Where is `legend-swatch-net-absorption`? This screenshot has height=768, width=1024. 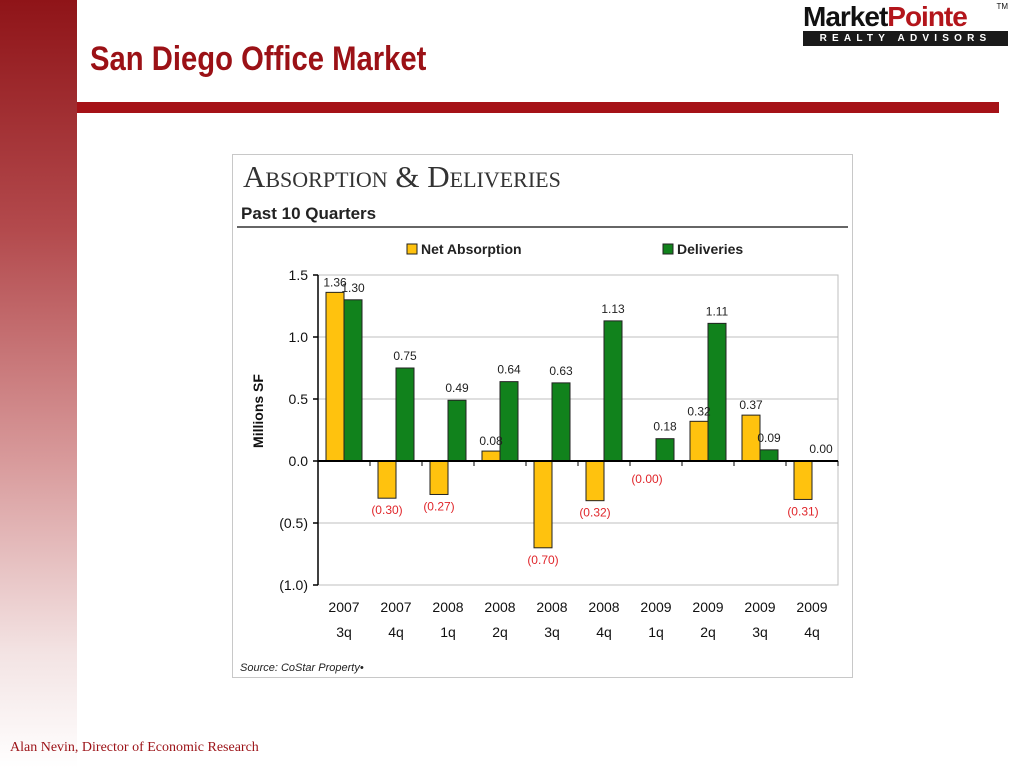 legend-swatch-net-absorption is located at coordinates (412, 249).